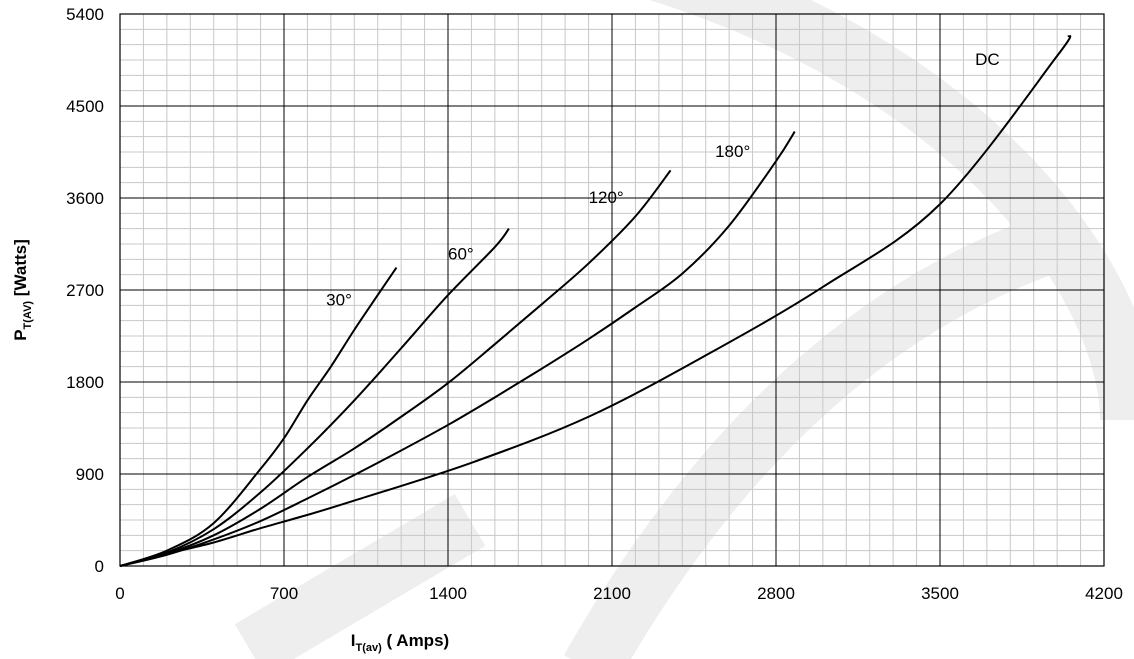  What do you see at coordinates (85, 106) in the screenshot?
I see `y-tick-label: 4500` at bounding box center [85, 106].